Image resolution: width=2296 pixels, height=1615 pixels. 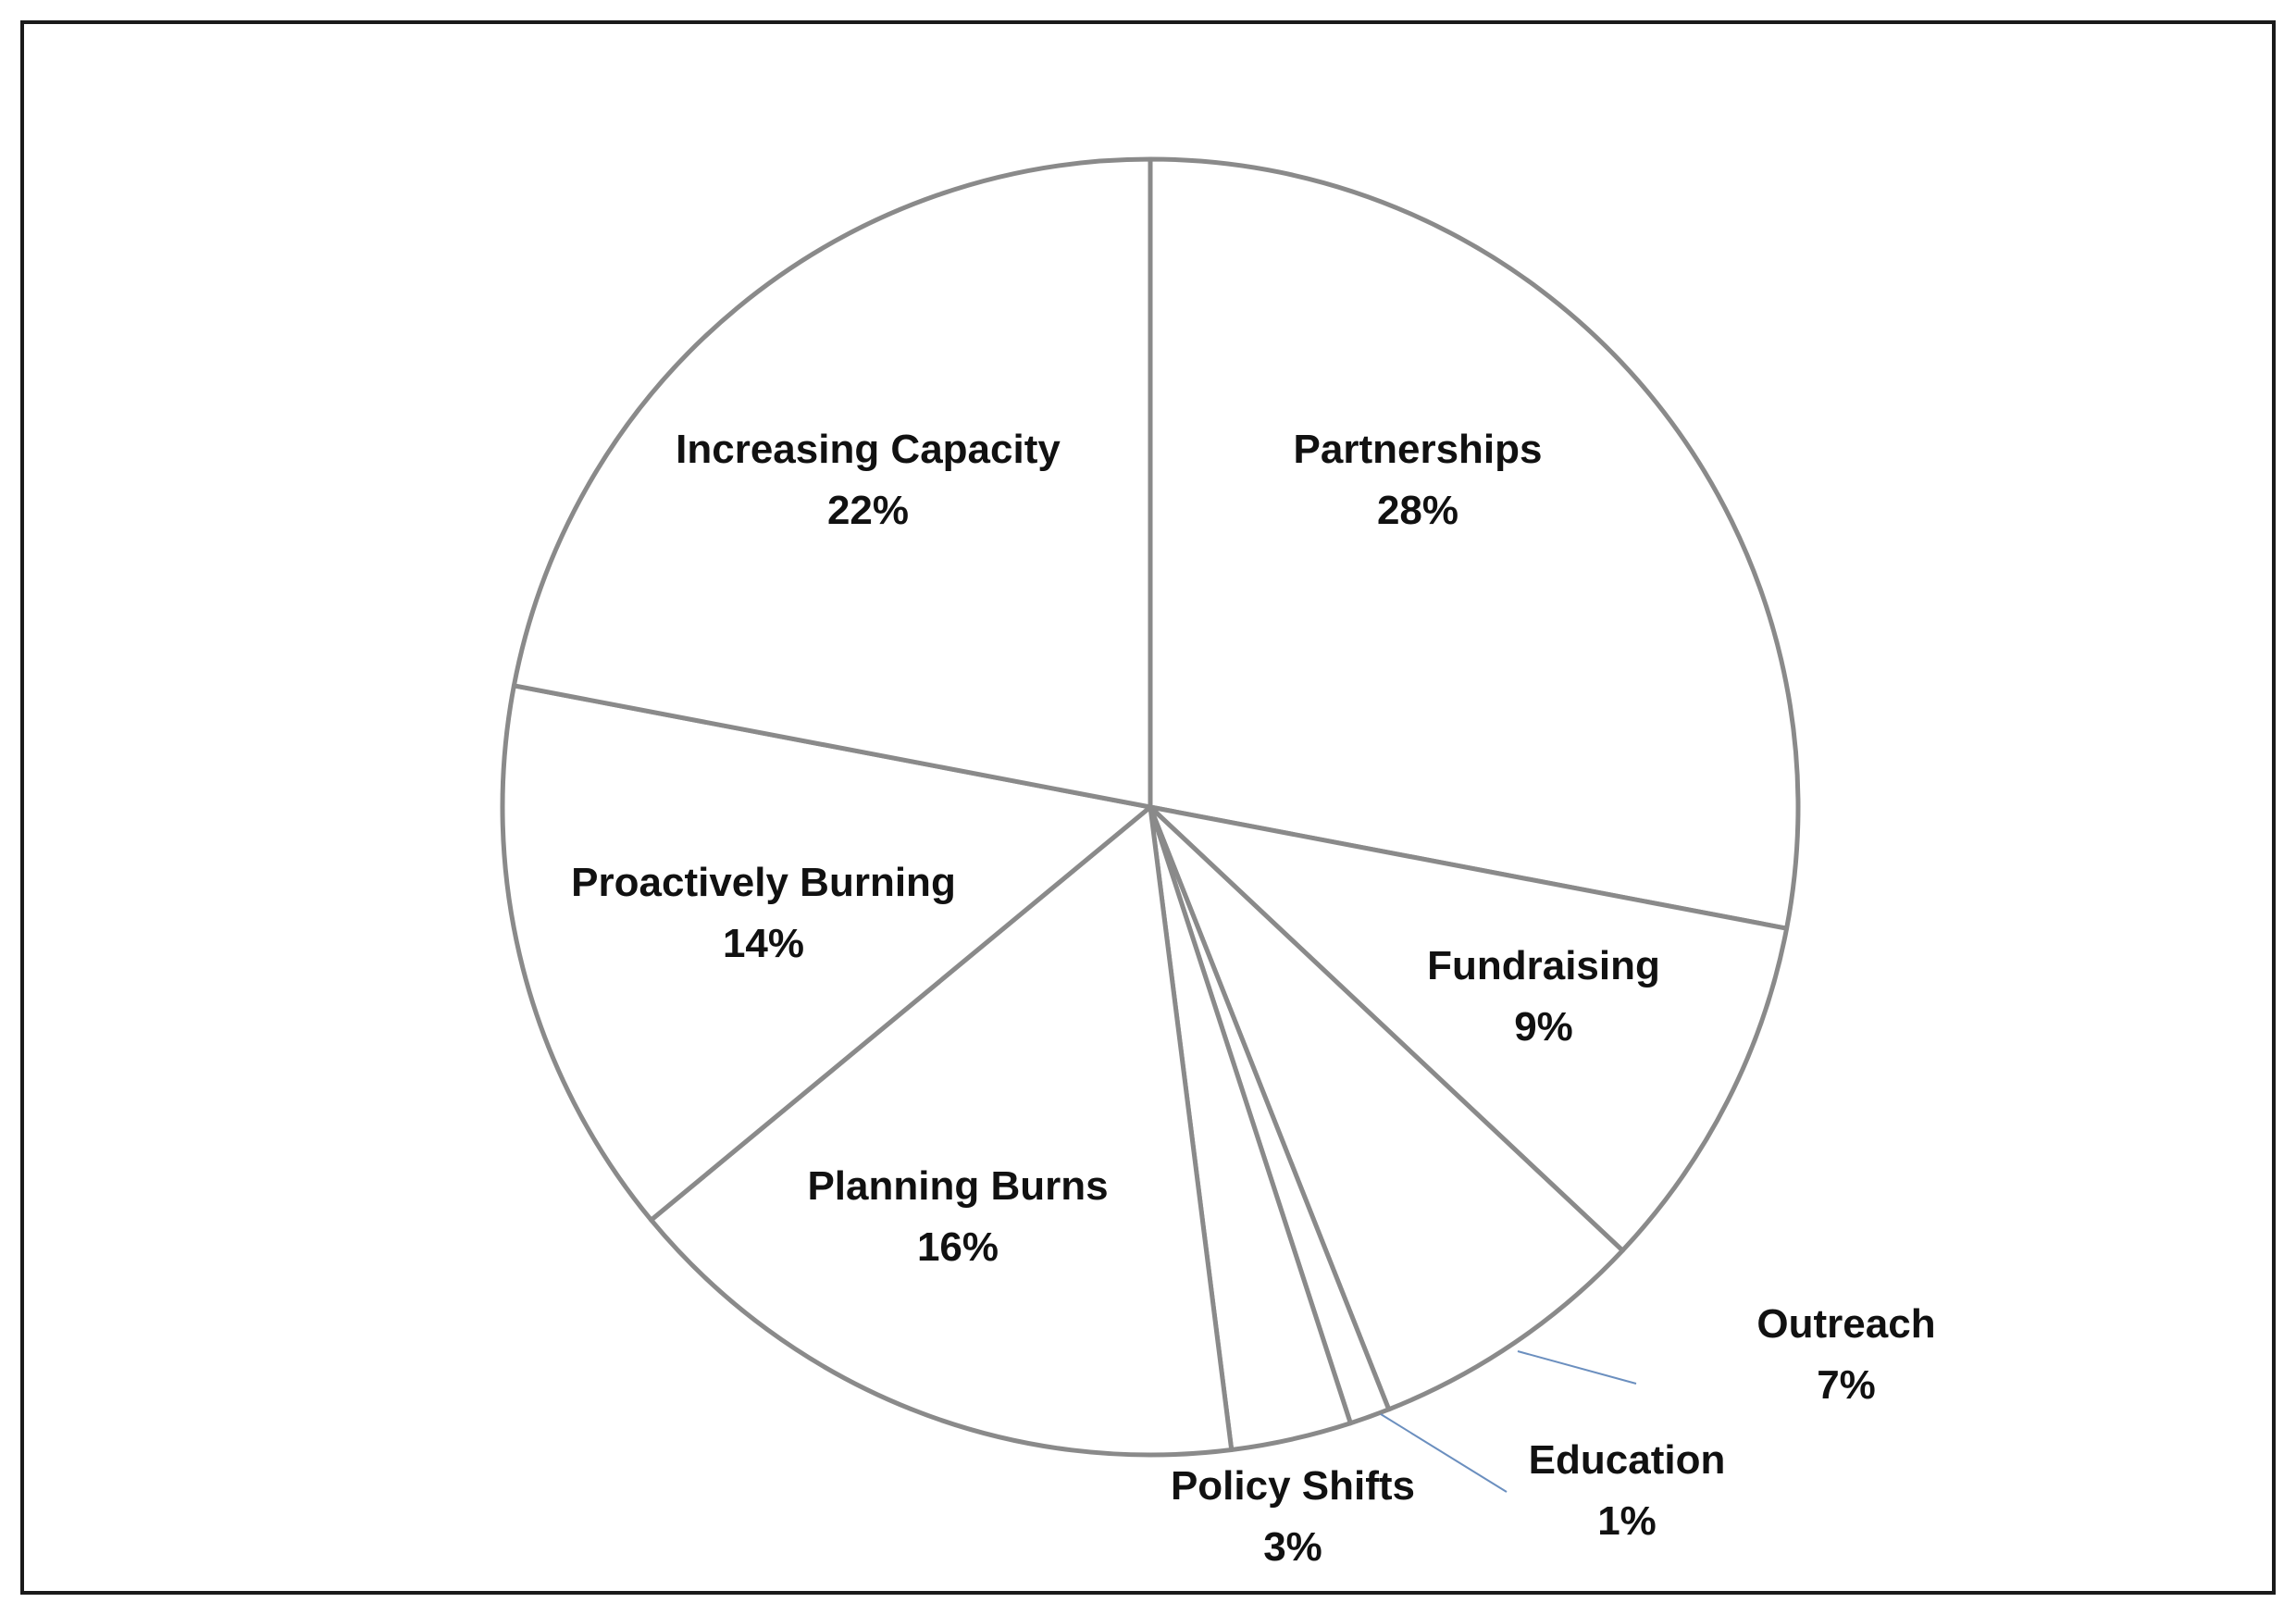 I want to click on slice-label-policy-shifts: Policy Shifts 3%, so click(x=1293, y=1516).